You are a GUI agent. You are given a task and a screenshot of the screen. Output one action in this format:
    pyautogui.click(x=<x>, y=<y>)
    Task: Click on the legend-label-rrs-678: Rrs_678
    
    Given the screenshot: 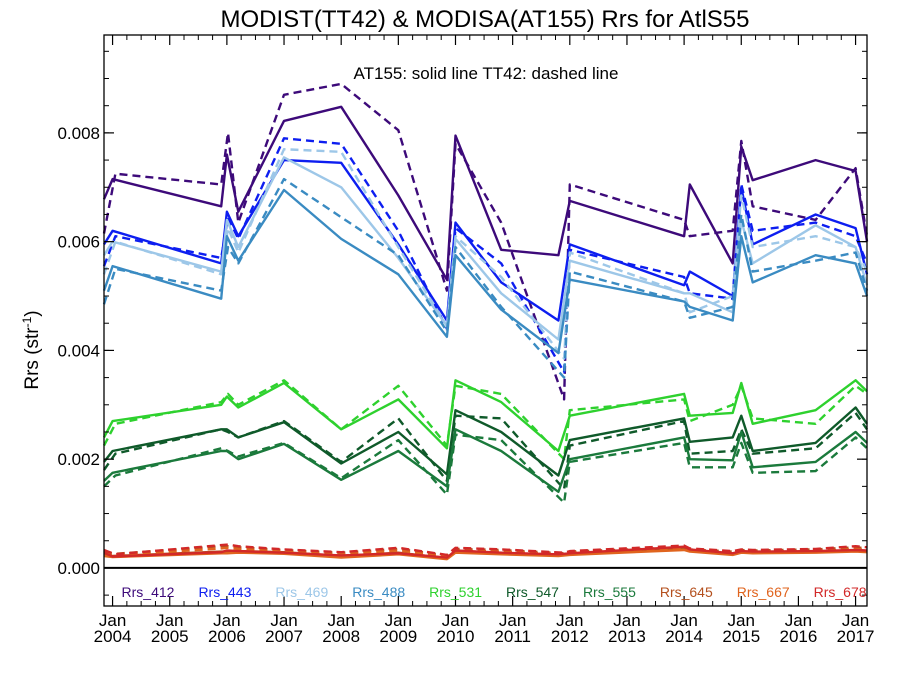 What is the action you would take?
    pyautogui.click(x=840, y=592)
    